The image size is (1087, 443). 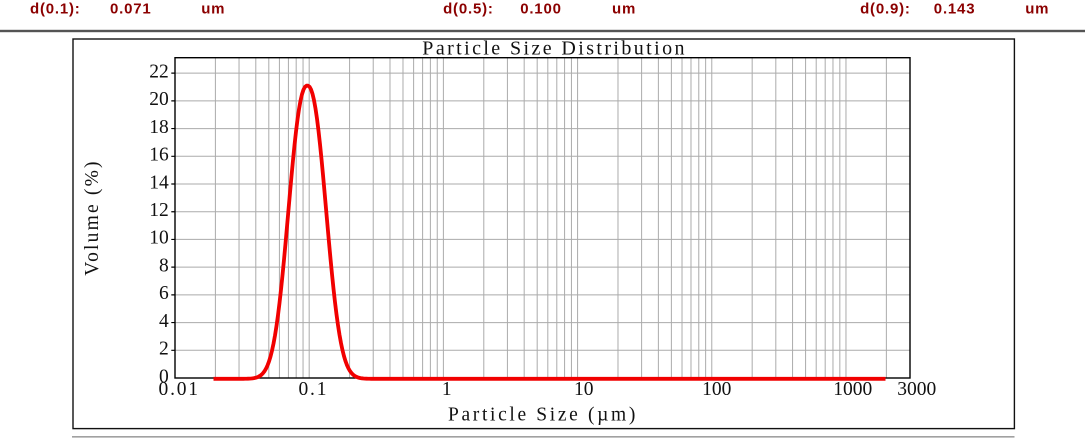 What do you see at coordinates (159, 182) in the screenshot?
I see `svg-text: 14` at bounding box center [159, 182].